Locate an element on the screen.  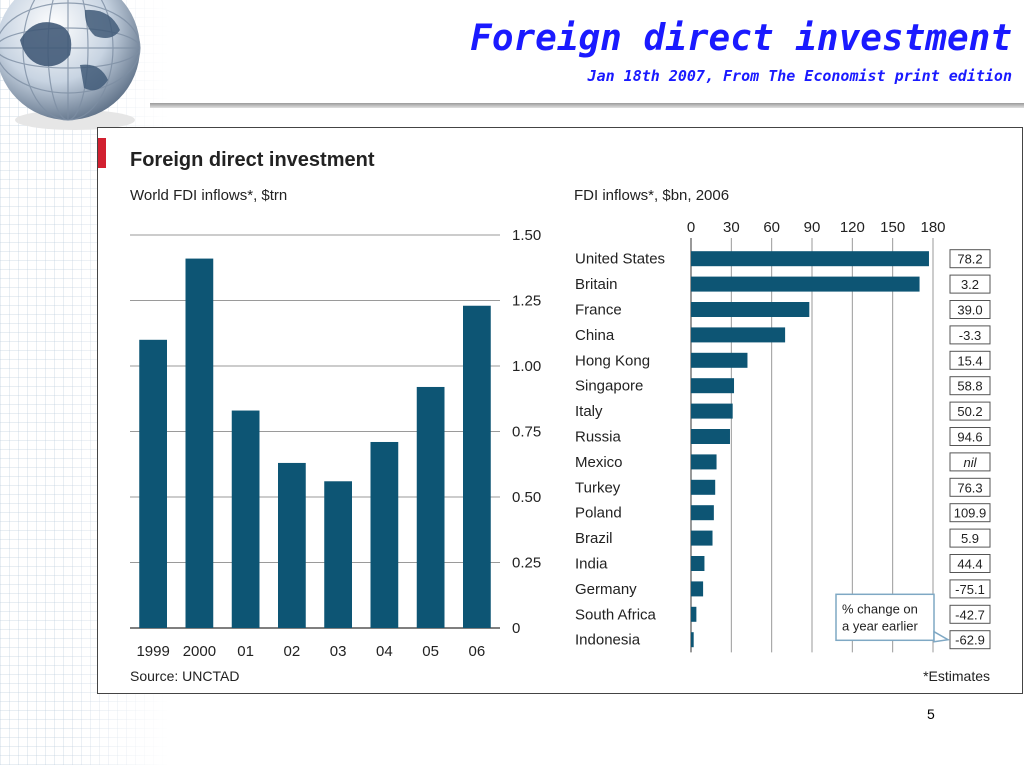
pct-change-value: -62.9 is located at coordinates (970, 640).